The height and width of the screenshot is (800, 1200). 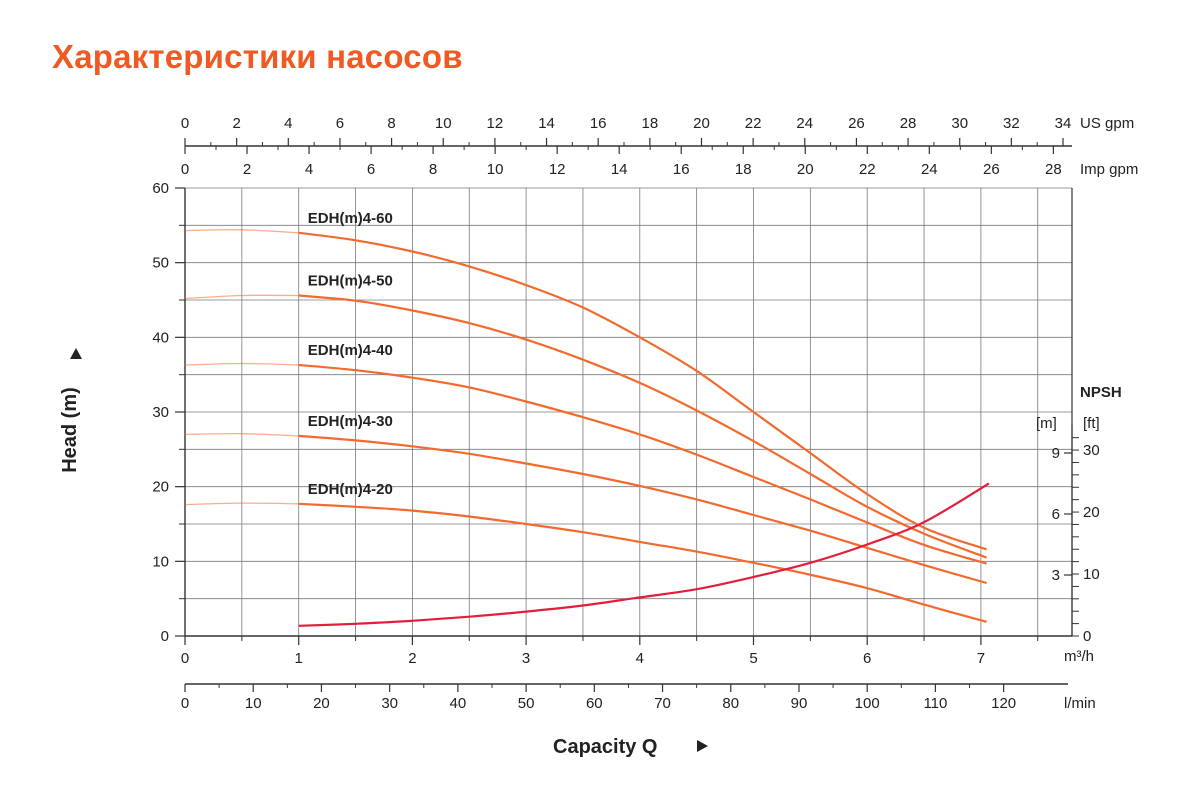 What do you see at coordinates (165, 636) in the screenshot?
I see `y-tick-label: 0` at bounding box center [165, 636].